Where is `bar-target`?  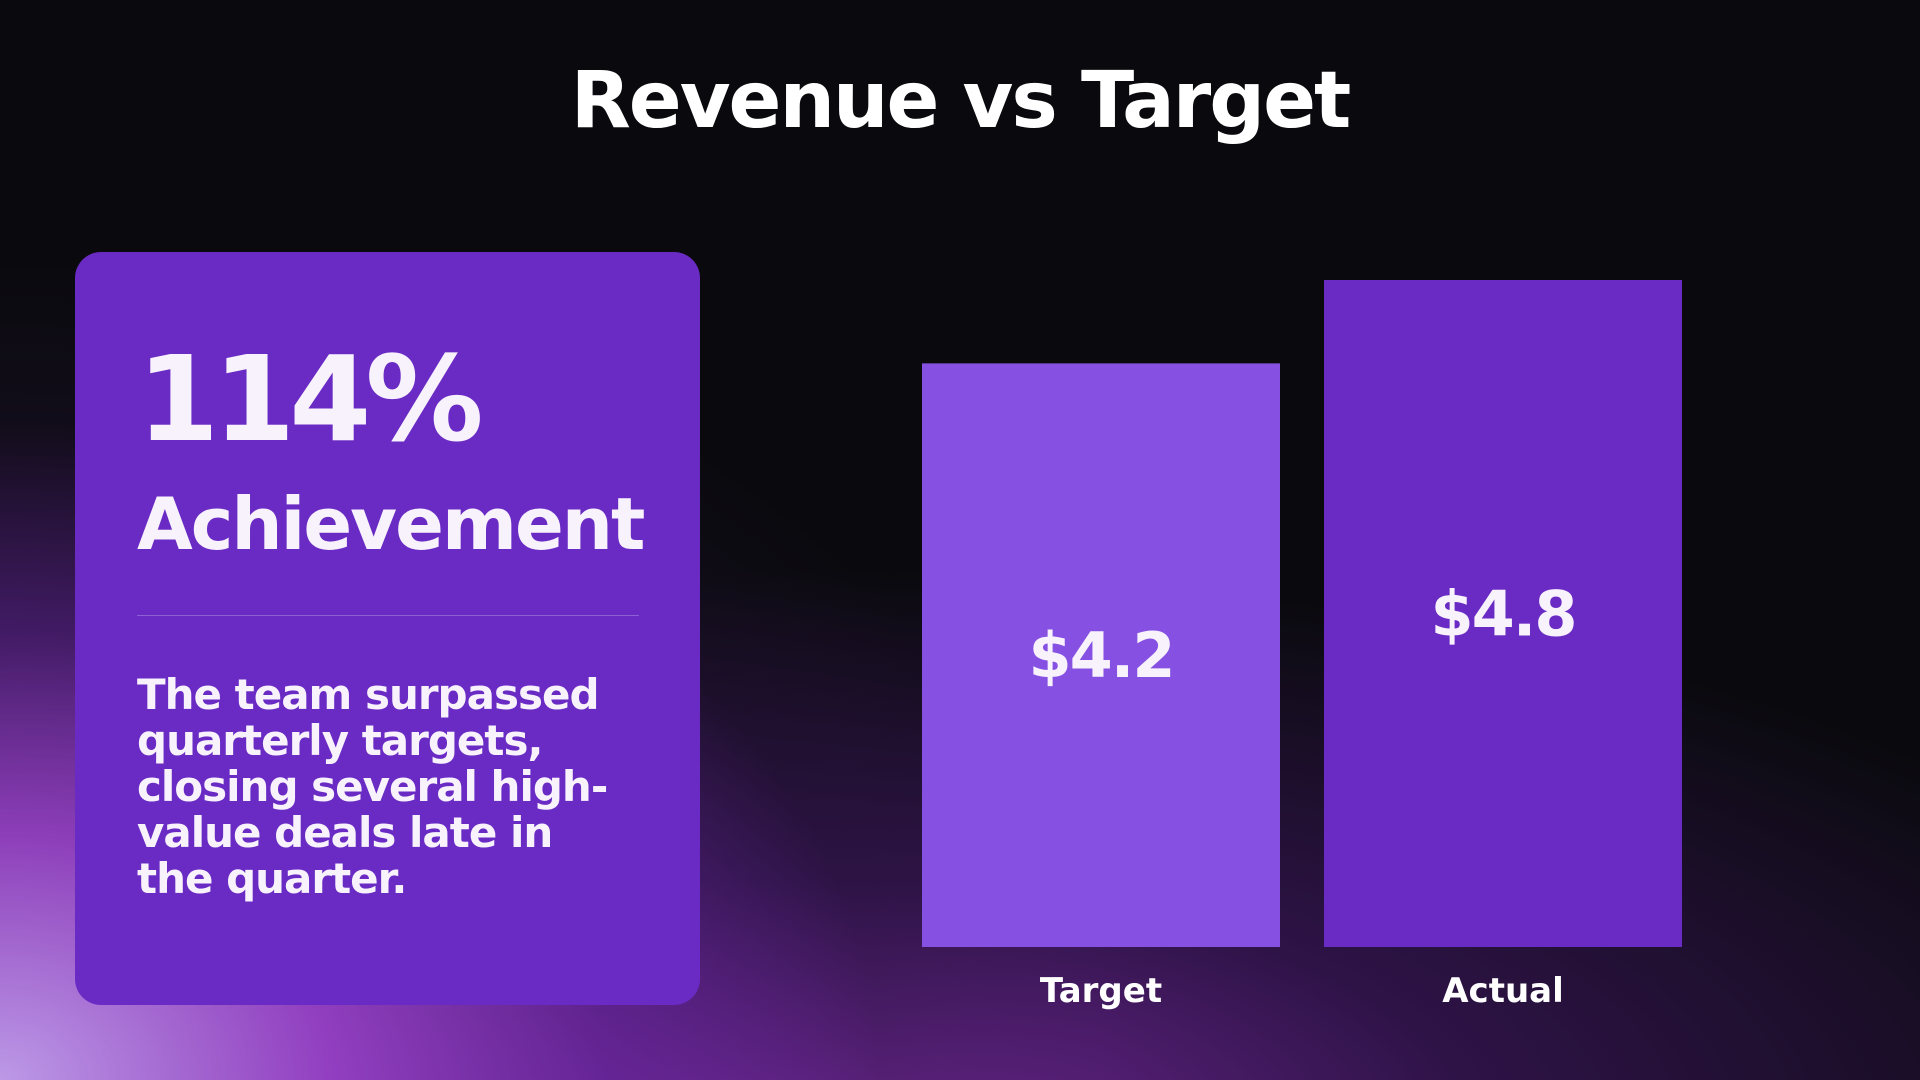 bar-target is located at coordinates (1101, 655).